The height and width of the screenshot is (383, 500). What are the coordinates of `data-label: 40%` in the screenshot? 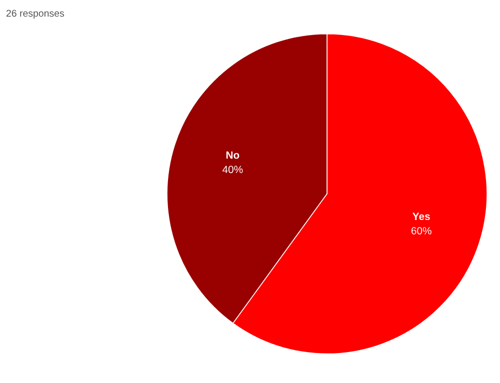 It's located at (232, 170).